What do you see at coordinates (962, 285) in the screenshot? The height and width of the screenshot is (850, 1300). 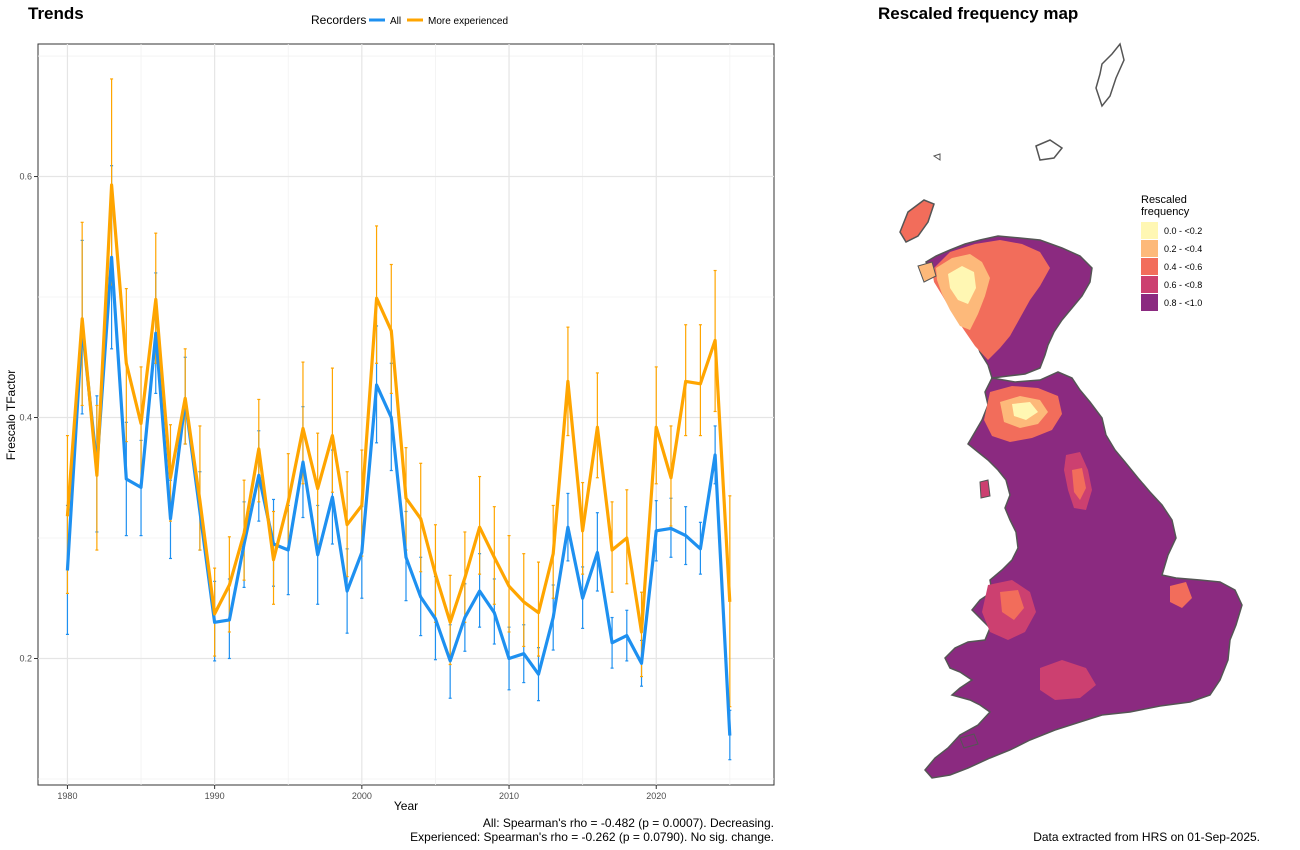 I see `highlands-zone-lowest` at bounding box center [962, 285].